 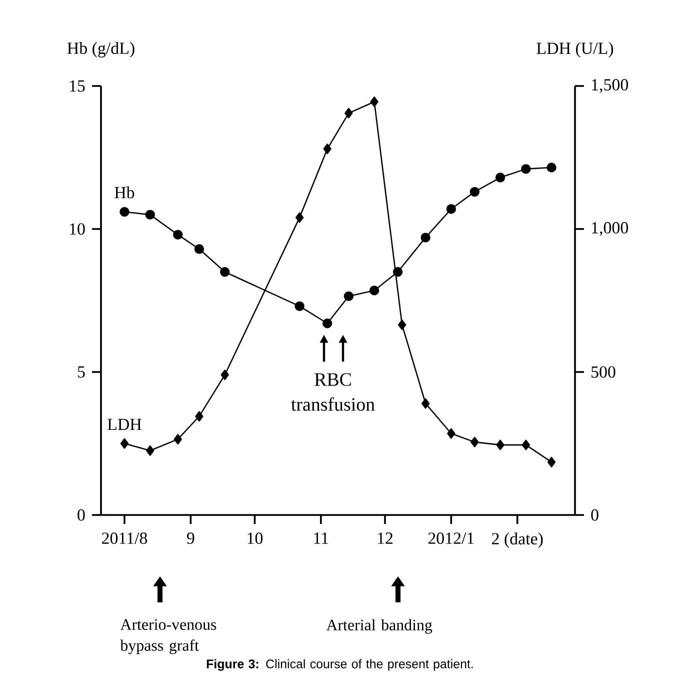 What do you see at coordinates (333, 392) in the screenshot?
I see `annotation: RBC transfusion` at bounding box center [333, 392].